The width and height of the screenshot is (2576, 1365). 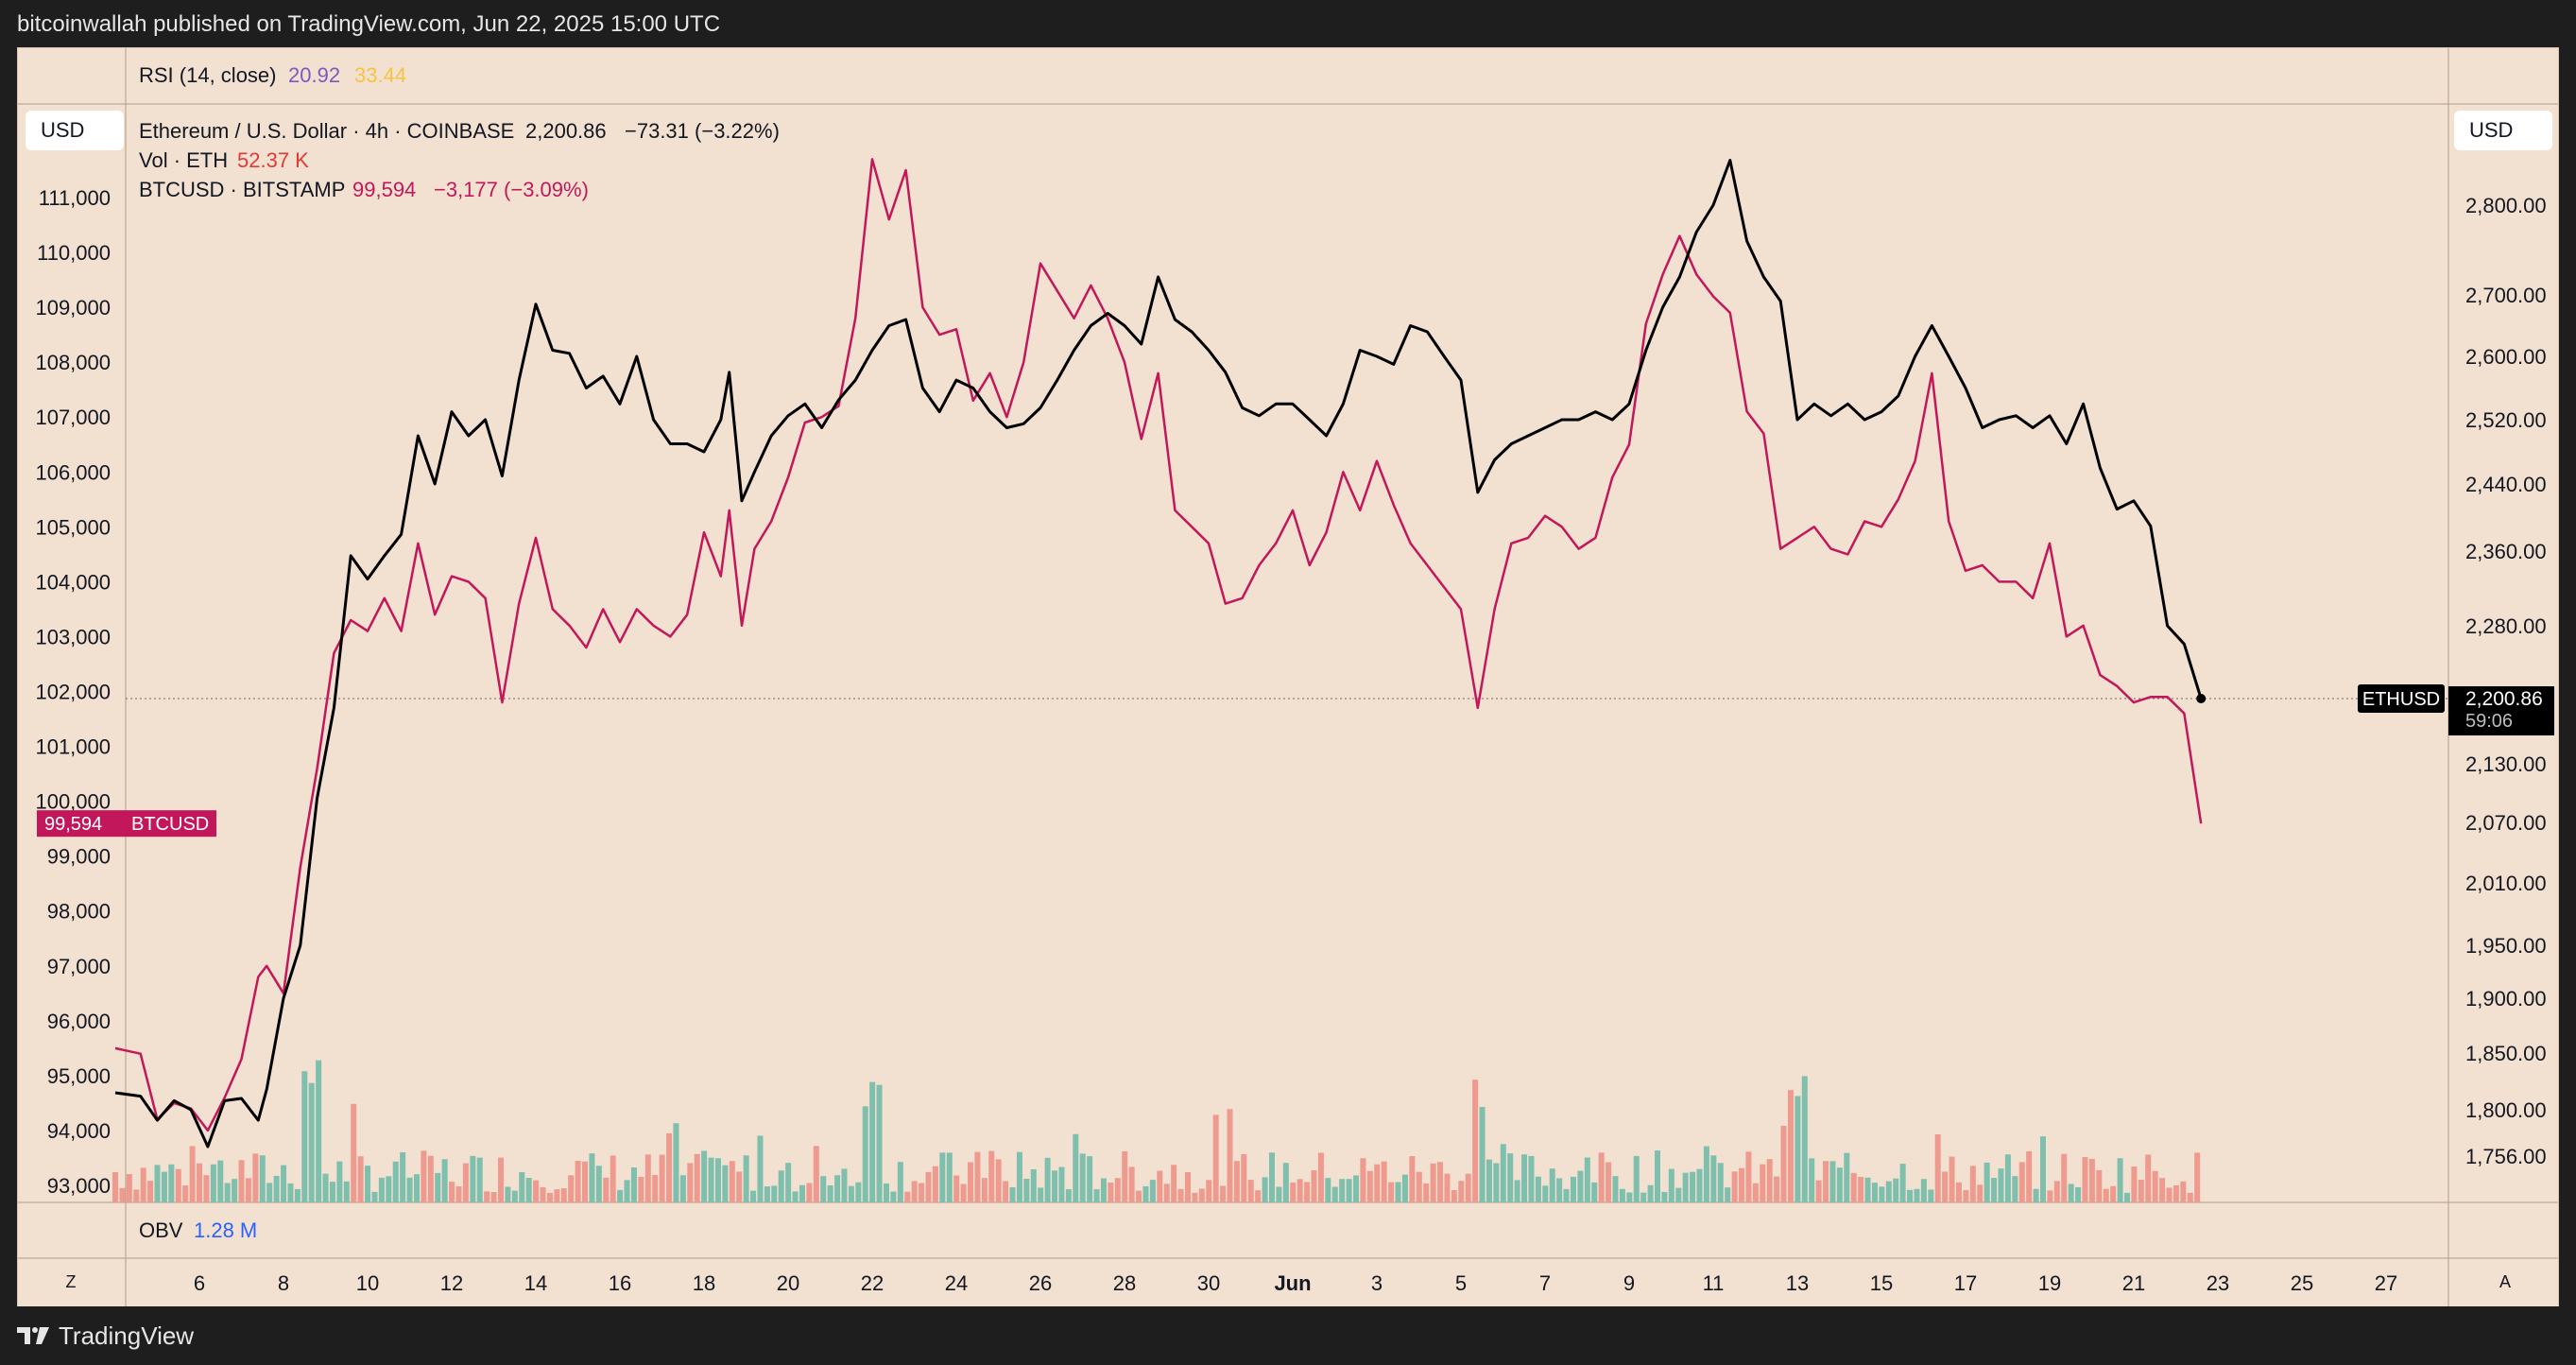 What do you see at coordinates (2506, 552) in the screenshot?
I see `right-axis-tick: 2,360.00` at bounding box center [2506, 552].